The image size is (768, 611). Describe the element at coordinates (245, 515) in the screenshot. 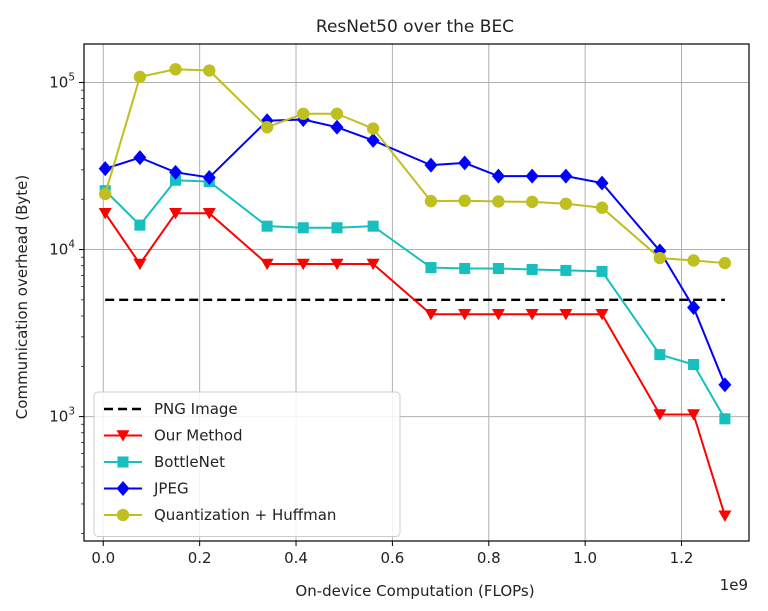

I see `legend-label: Quantization + Huffman` at that location.